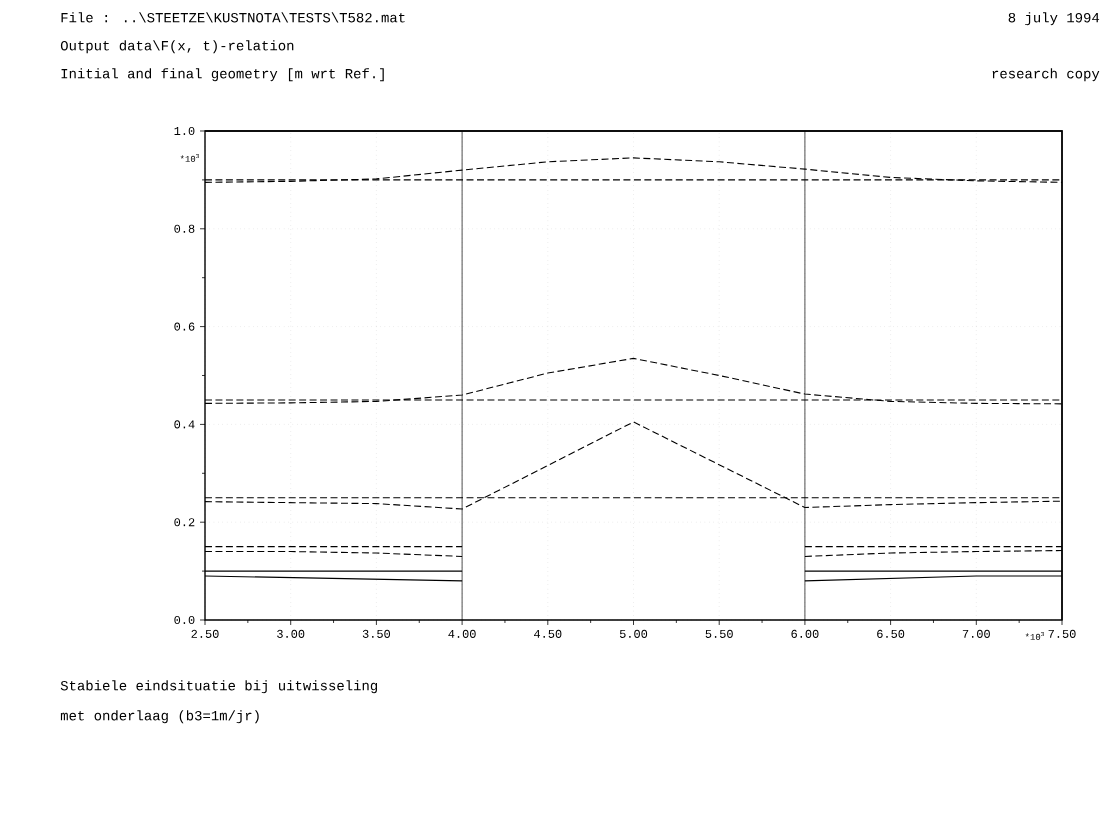 The width and height of the screenshot is (1107, 830). What do you see at coordinates (1046, 75) in the screenshot?
I see `text: research copy` at bounding box center [1046, 75].